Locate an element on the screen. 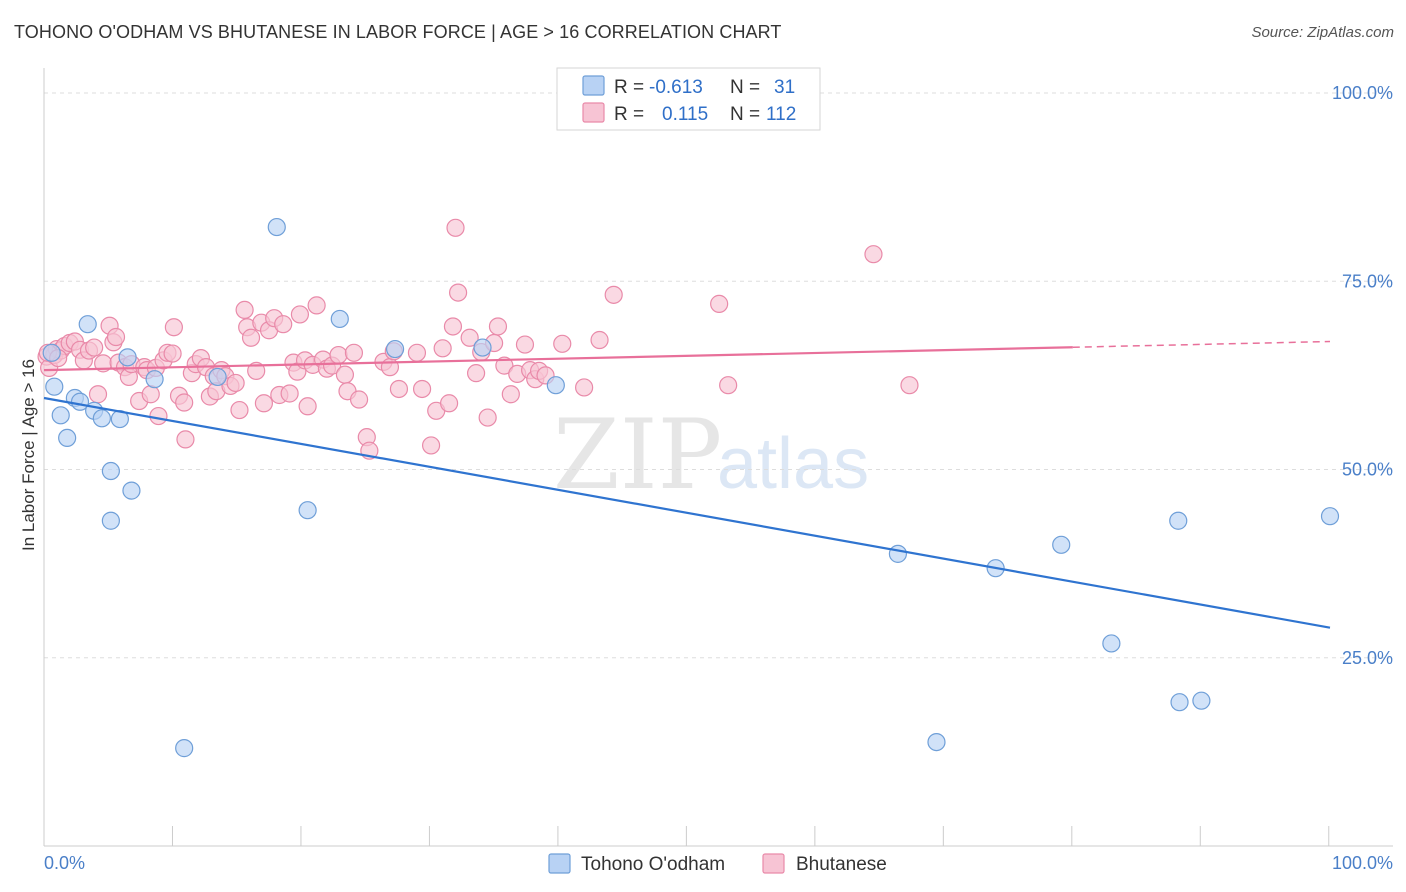 This screenshot has height=892, width=1406. legend-r-label-blue: R = is located at coordinates (629, 87).